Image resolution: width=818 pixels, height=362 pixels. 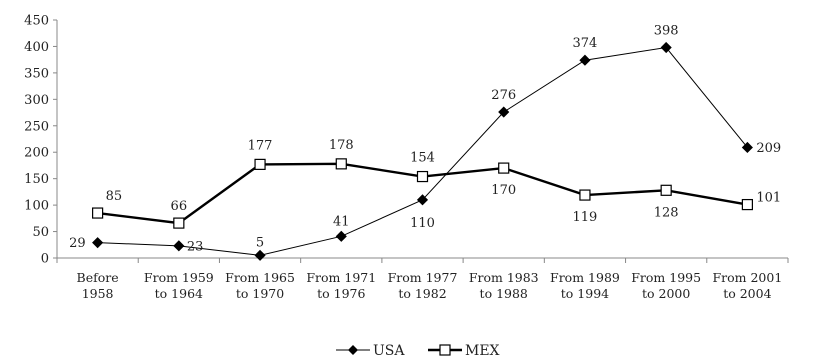 What do you see at coordinates (179, 285) in the screenshot?
I see `x-tick-label: From 1959 to 1964` at bounding box center [179, 285].